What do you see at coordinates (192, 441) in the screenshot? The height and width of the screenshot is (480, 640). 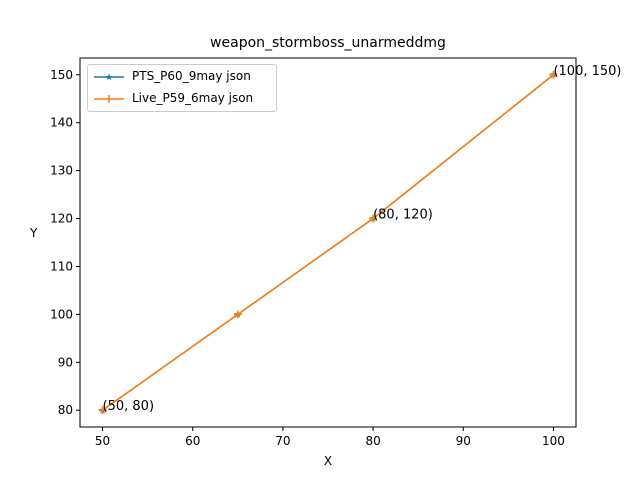 I see `x-tick-label: 60` at bounding box center [192, 441].